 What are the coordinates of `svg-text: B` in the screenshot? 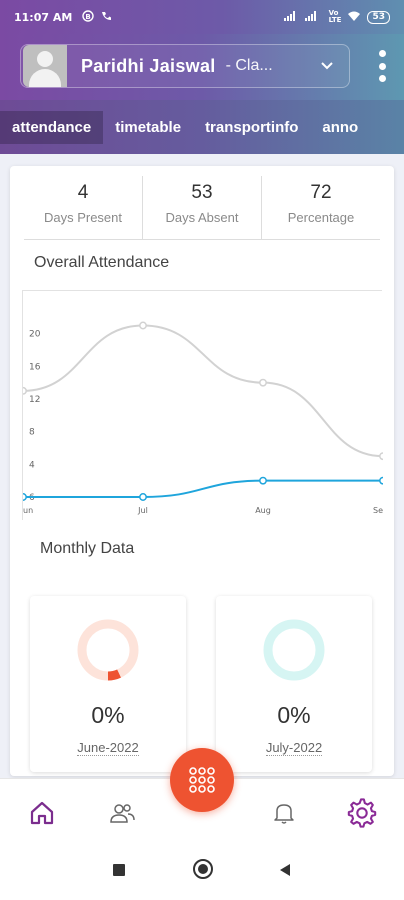 It's located at (88, 17).